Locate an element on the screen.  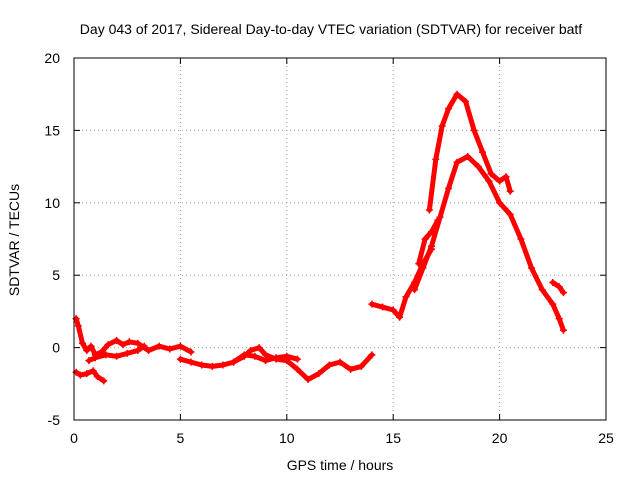
x-tick-label: 25 is located at coordinates (606, 438).